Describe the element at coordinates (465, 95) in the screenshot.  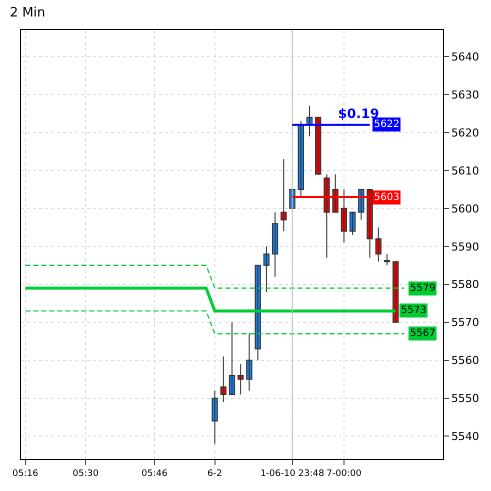
I see `y-tick-label: 5630` at that location.